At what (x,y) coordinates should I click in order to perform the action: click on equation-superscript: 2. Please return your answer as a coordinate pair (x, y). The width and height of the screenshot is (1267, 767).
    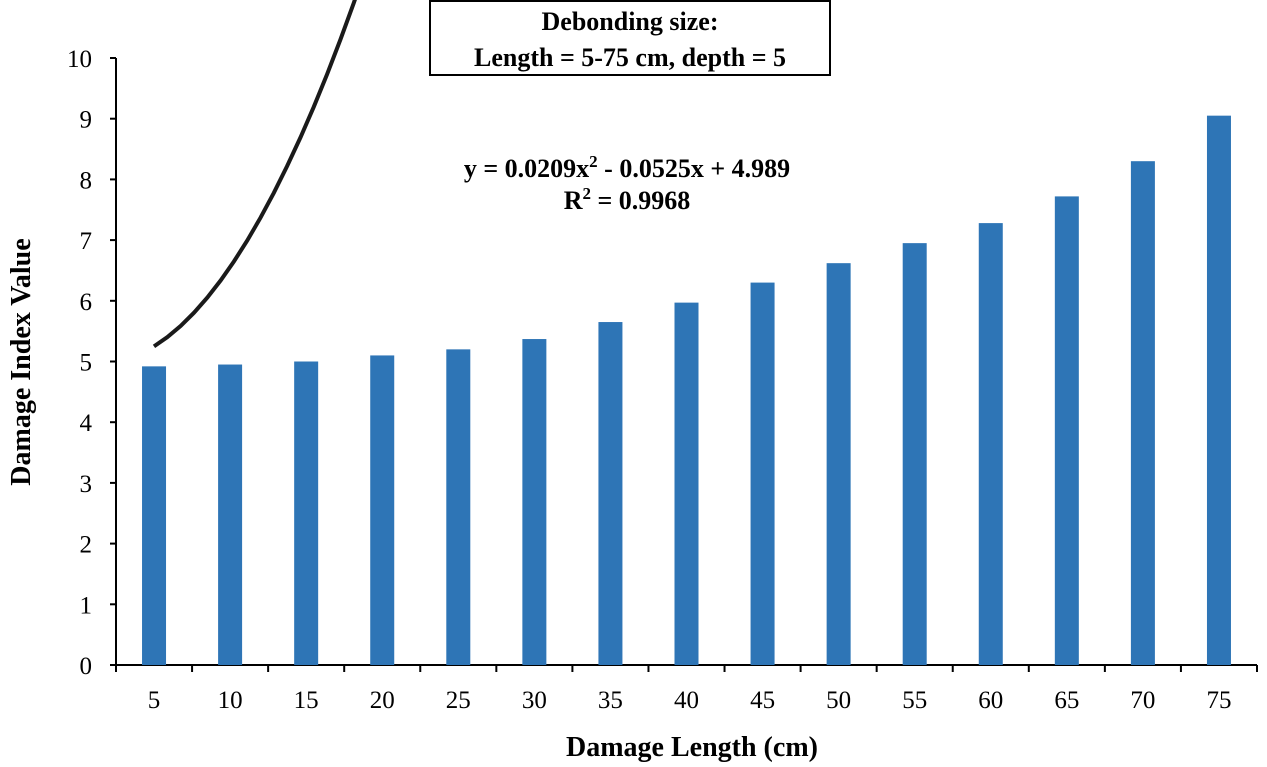
    Looking at the image, I should click on (593, 161).